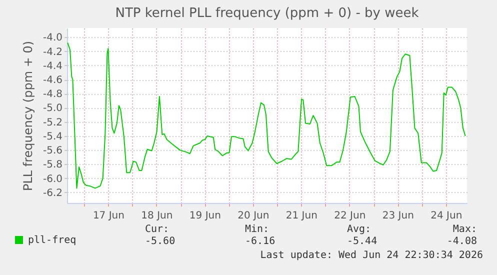 This screenshot has height=275, width=497. Describe the element at coordinates (52, 179) in the screenshot. I see `y-tick-label: -6.0` at that location.